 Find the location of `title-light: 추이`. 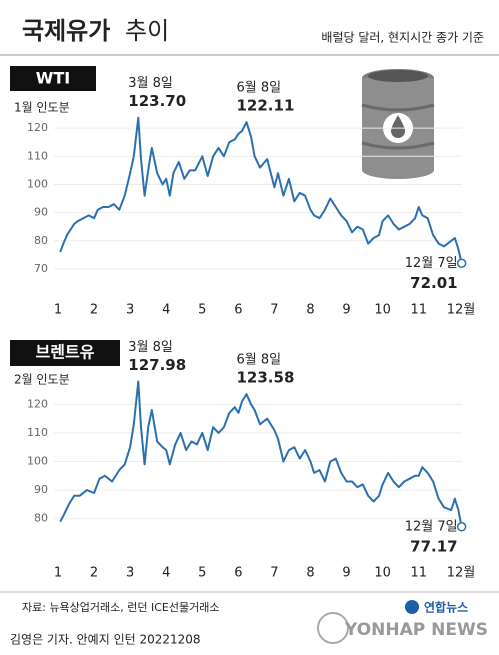

title-light: 추이 is located at coordinates (147, 31).